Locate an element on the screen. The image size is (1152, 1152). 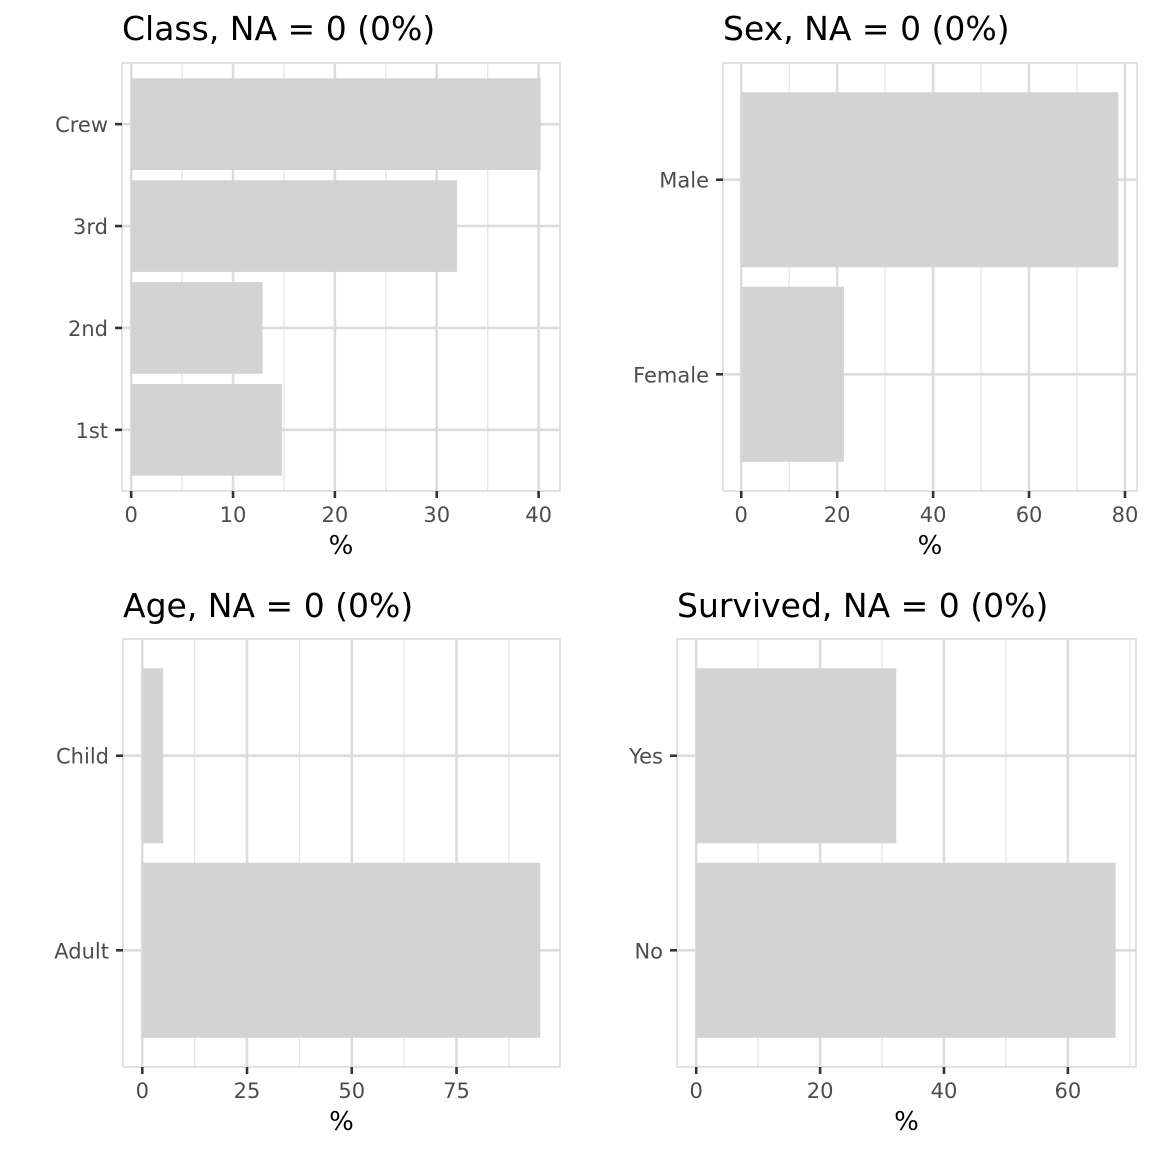
chart-title: Sex, NA = 0 (0%) is located at coordinates (866, 28).